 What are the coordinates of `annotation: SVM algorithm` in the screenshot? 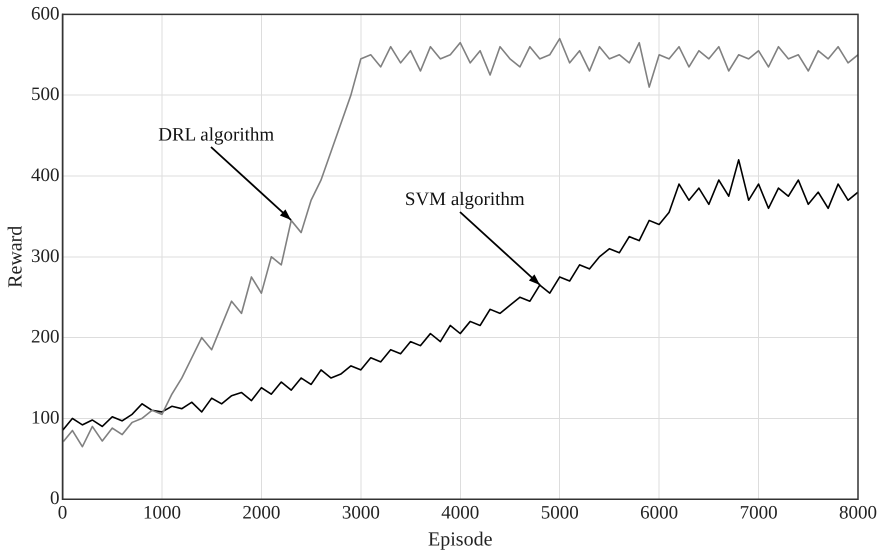 It's located at (464, 199).